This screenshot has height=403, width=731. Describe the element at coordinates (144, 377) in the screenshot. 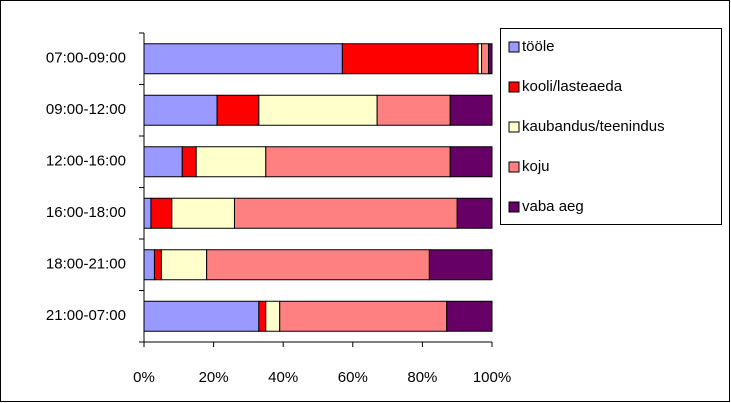

I see `x-tick-label: 0%` at that location.